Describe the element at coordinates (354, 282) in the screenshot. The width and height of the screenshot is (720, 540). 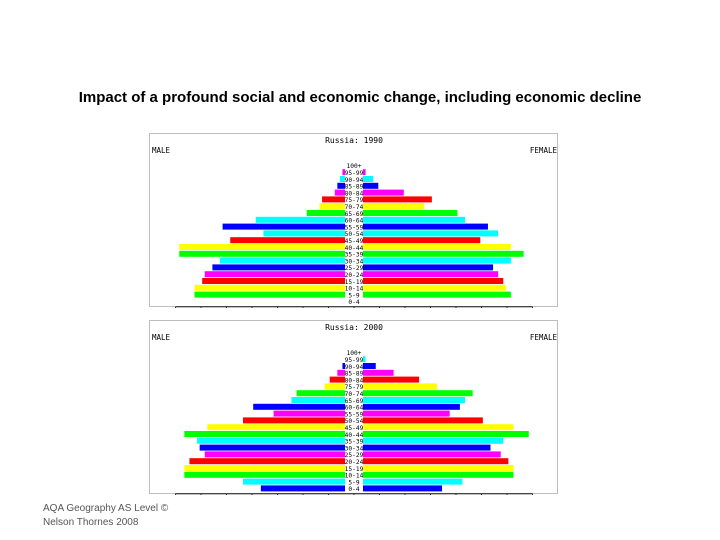
I see `age-label: 15-19` at that location.